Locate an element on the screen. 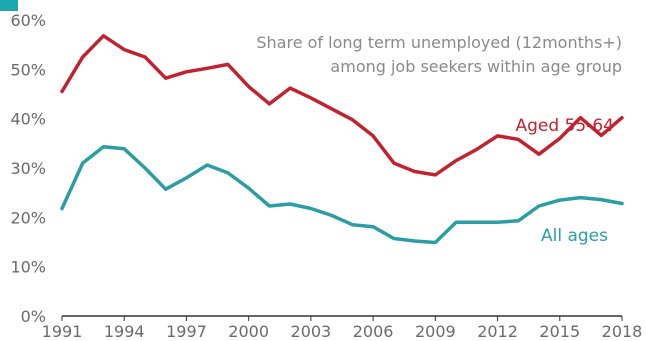 This screenshot has width=646, height=341. series-label-all-ages: All ages is located at coordinates (574, 236).